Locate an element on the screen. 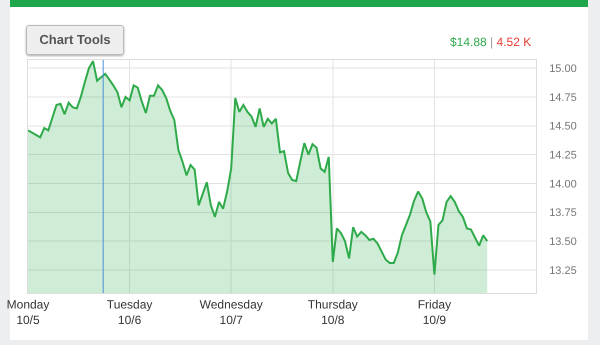  text: 4.52 K is located at coordinates (514, 42).